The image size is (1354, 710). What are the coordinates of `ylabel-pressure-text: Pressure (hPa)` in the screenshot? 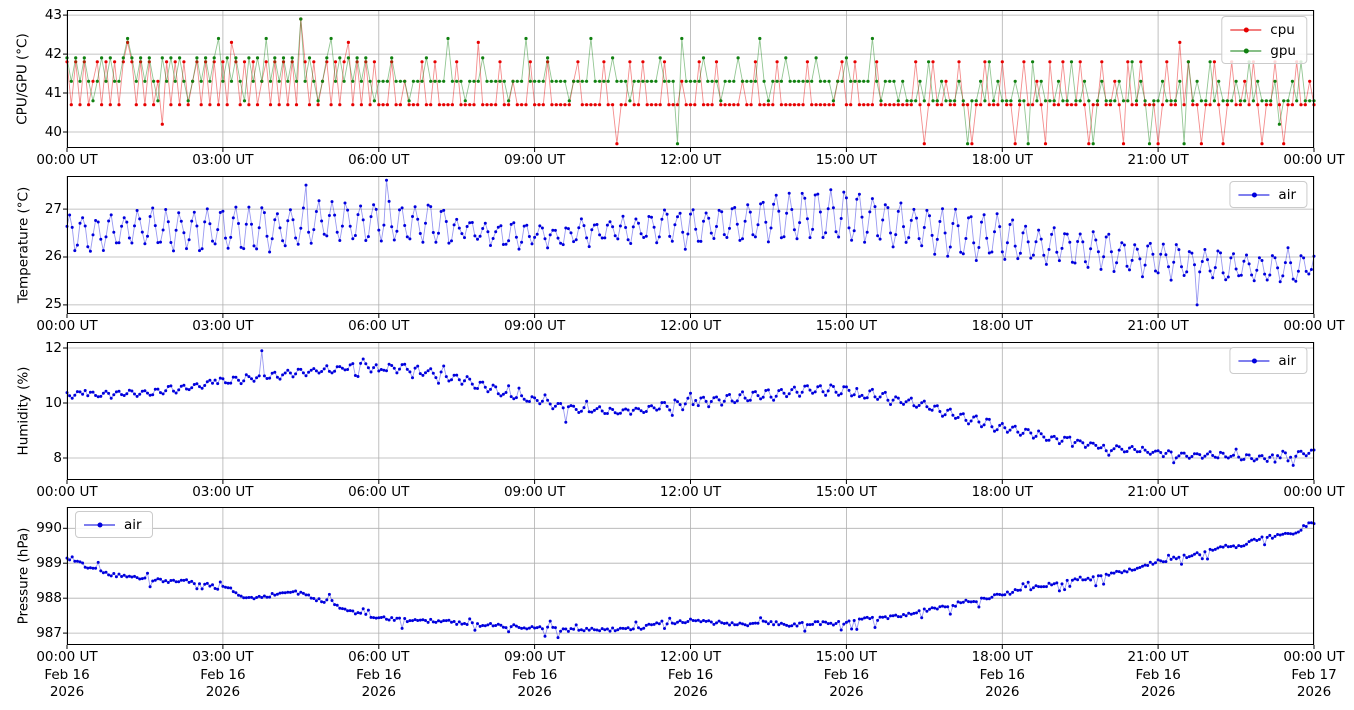 It's located at (23, 576).